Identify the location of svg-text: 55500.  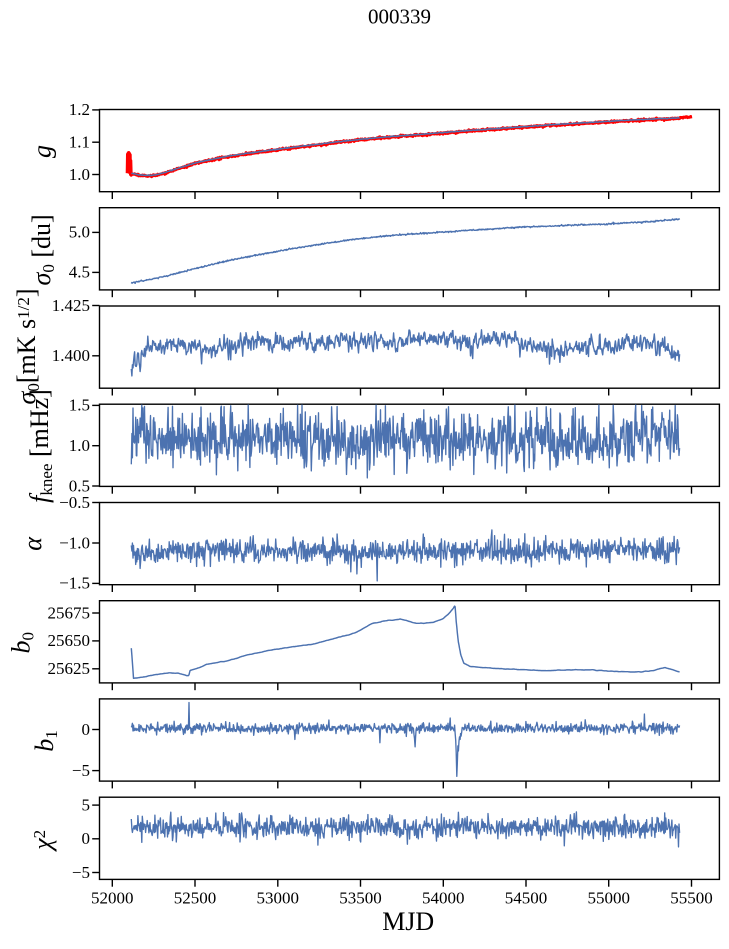
(691, 898).